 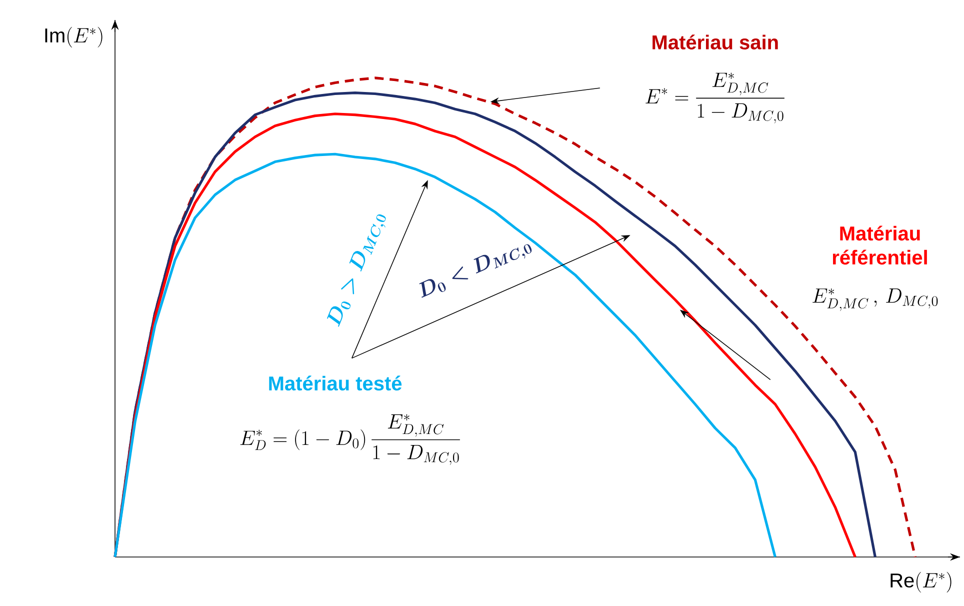 What do you see at coordinates (356, 270) in the screenshot?
I see `annotation: $\boldsymbol{D_0 > D_{MC,0}}$` at bounding box center [356, 270].